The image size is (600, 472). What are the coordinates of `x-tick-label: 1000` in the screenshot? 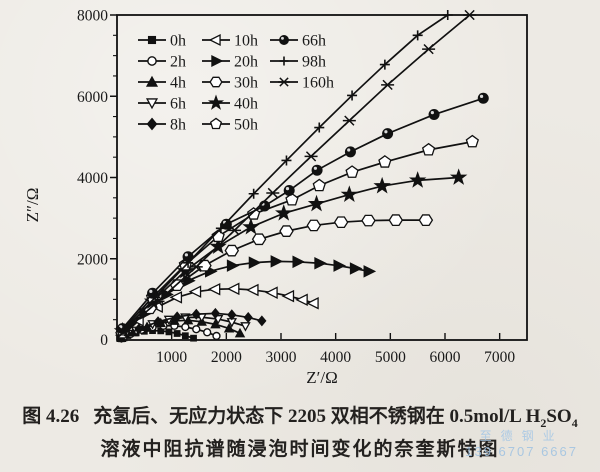 It's located at (171, 357).